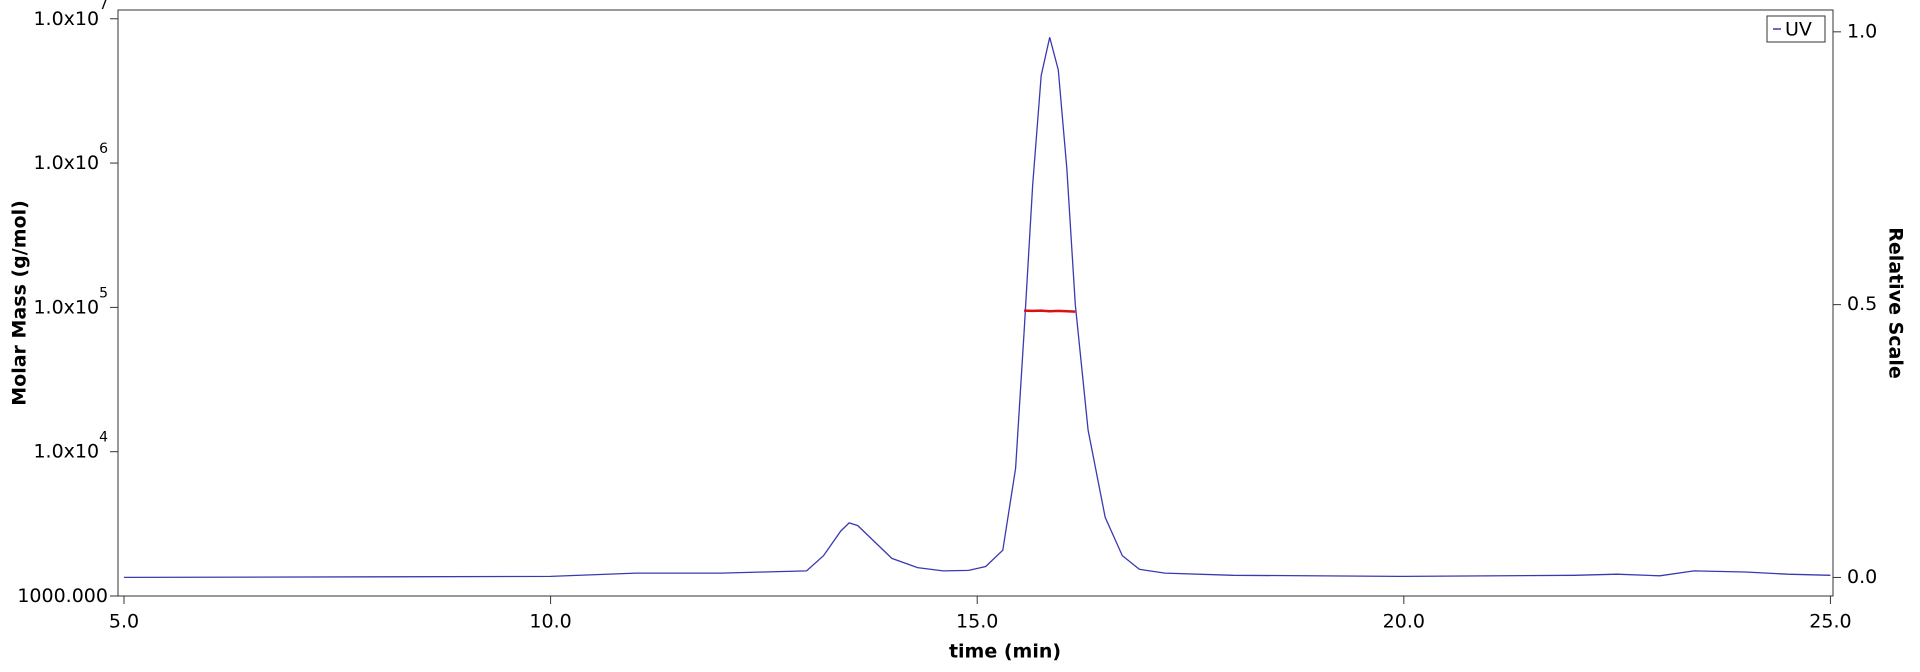 The image size is (1920, 672). Describe the element at coordinates (124, 622) in the screenshot. I see `x-tick-label: 5.0` at that location.